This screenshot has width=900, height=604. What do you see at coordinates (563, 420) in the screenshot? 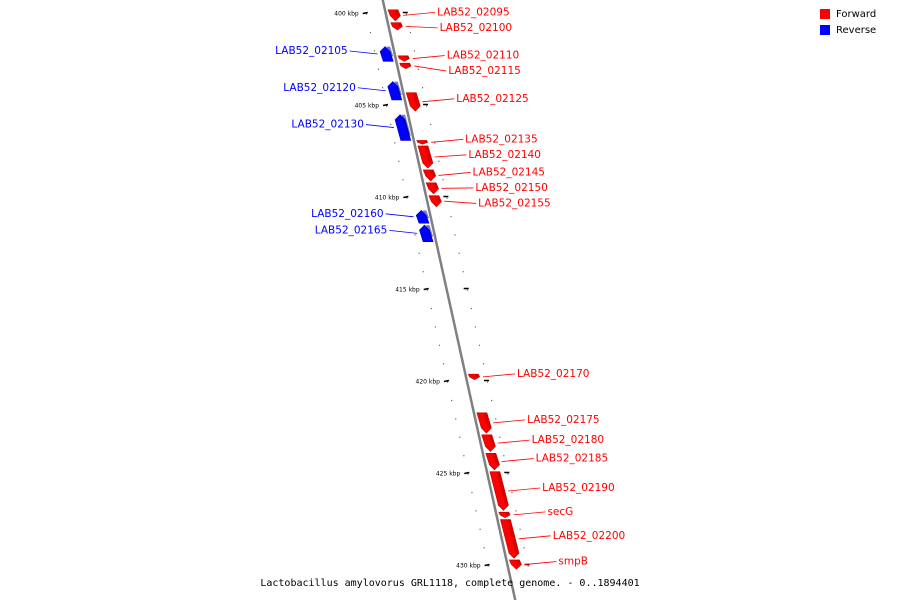
I see `gene-label: LAB52_02175` at bounding box center [563, 420].